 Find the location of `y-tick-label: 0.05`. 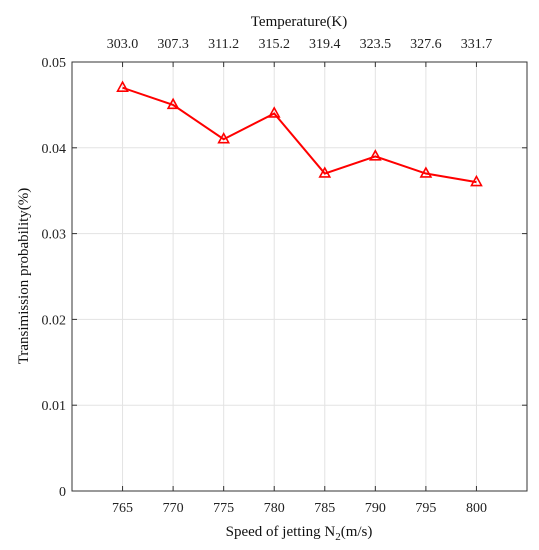

y-tick-label: 0.05 is located at coordinates (54, 63).